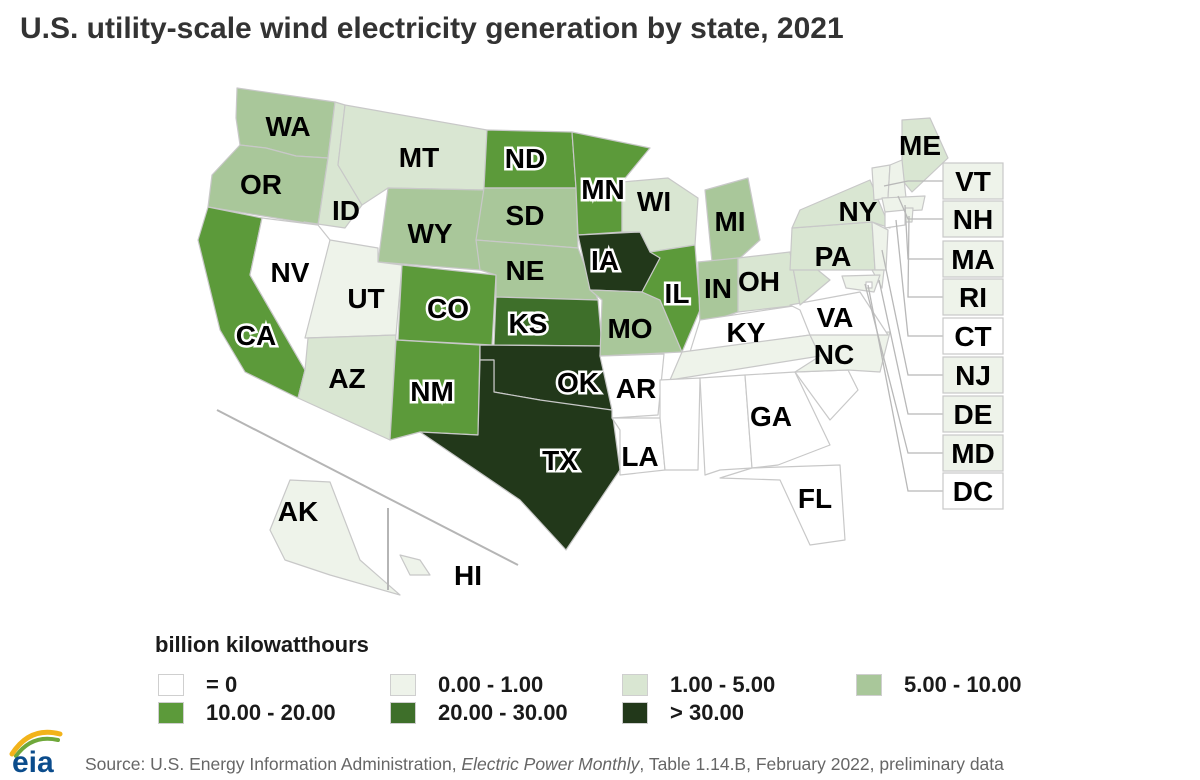  What do you see at coordinates (759, 281) in the screenshot?
I see `state-label-oh: OH` at bounding box center [759, 281].